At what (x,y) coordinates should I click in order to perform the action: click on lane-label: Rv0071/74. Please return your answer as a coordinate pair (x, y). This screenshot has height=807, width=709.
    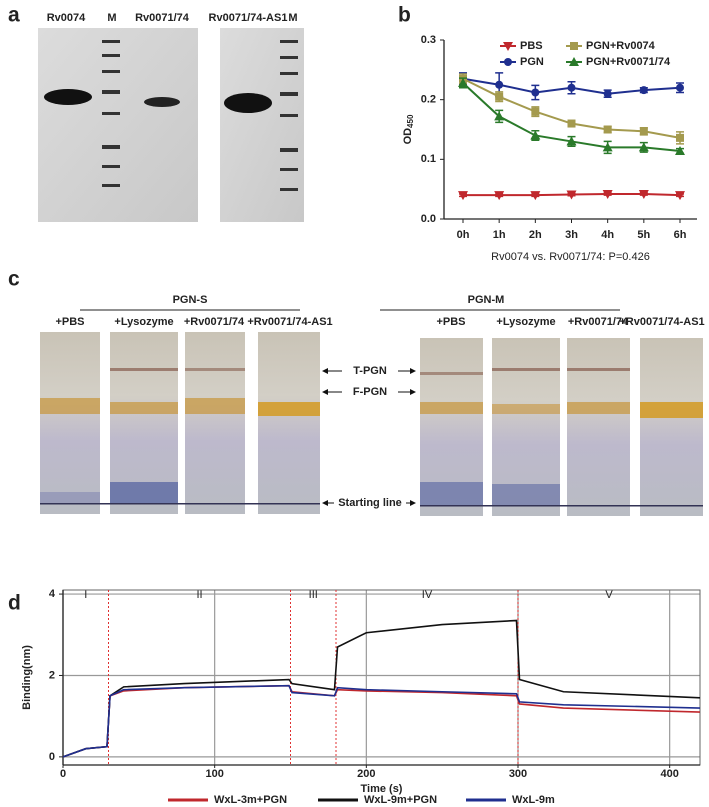
    Looking at the image, I should click on (162, 18).